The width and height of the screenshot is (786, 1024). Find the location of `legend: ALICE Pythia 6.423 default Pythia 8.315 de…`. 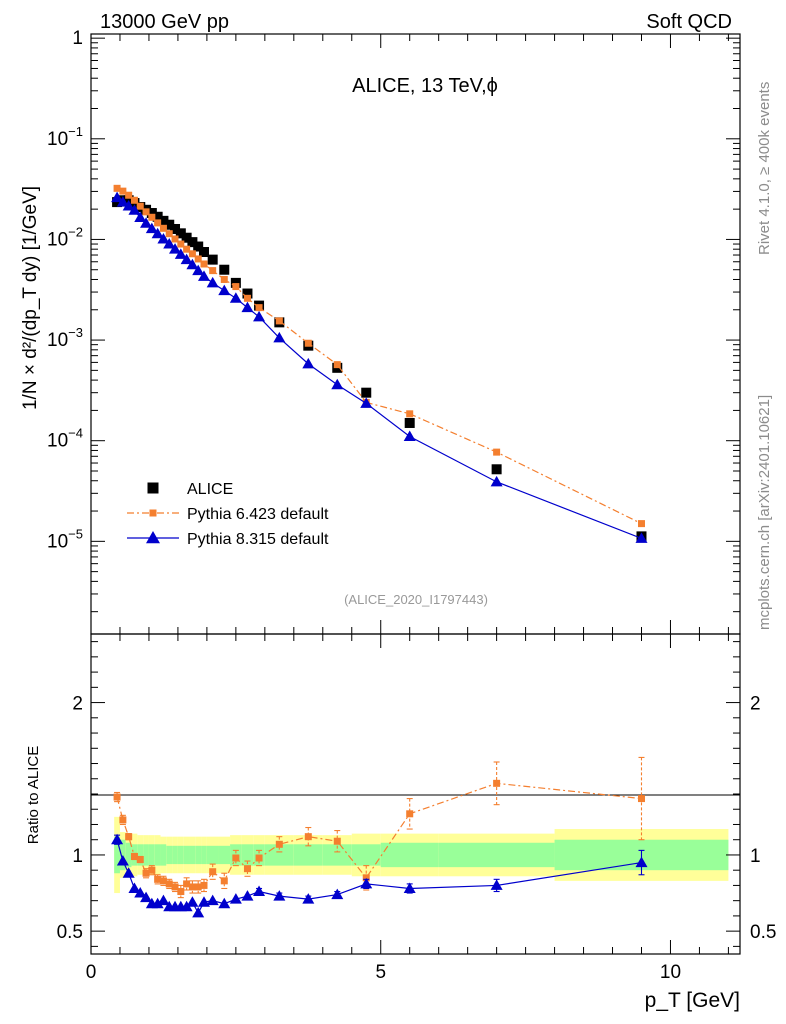

legend: ALICE Pythia 6.423 default Pythia 8.315 de… is located at coordinates (228, 514).